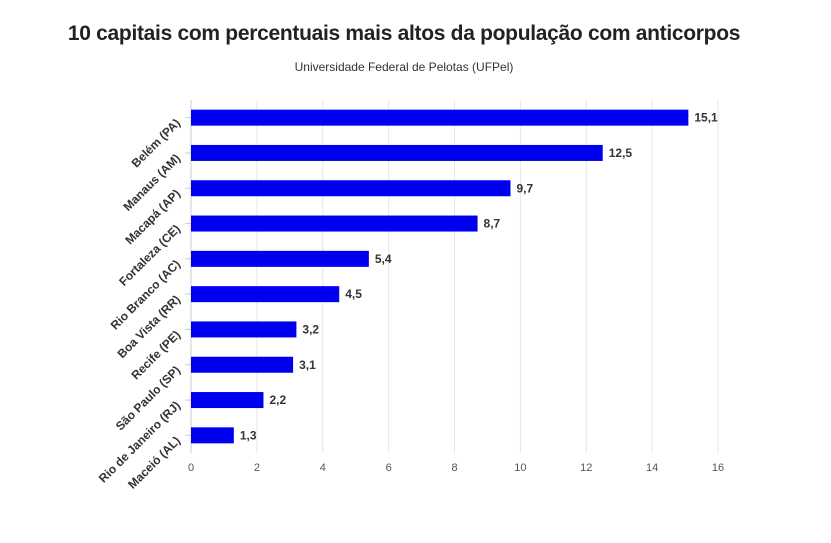  I want to click on x-tick-label: 6, so click(389, 468).